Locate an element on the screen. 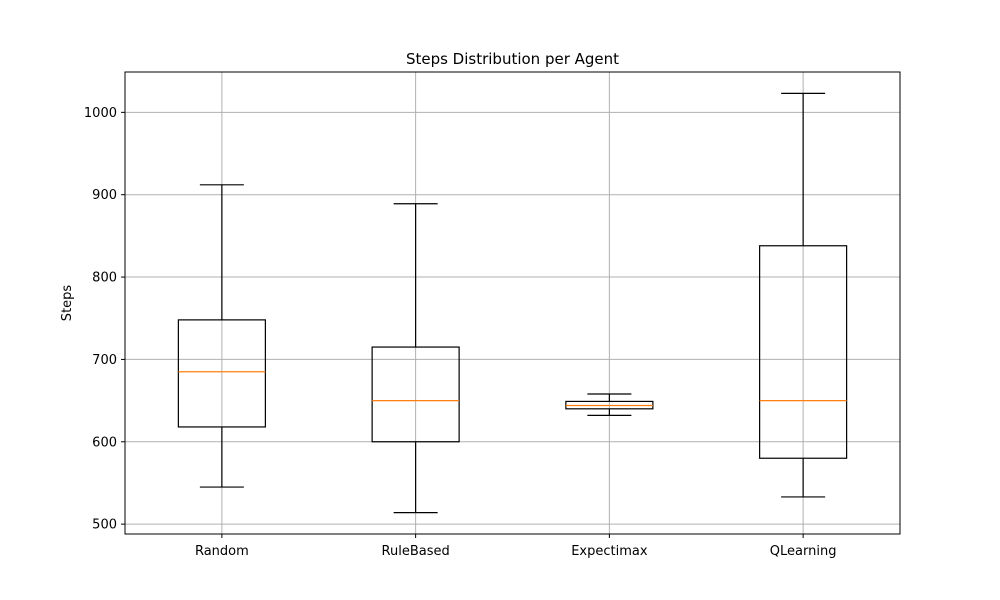  box-group-rulebased is located at coordinates (415, 358).